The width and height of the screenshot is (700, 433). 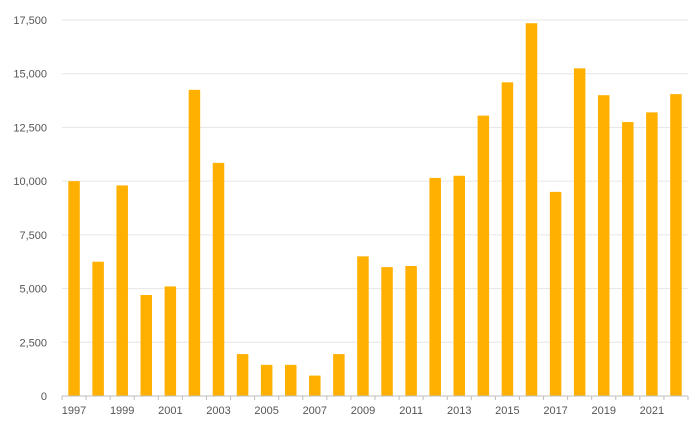 I want to click on bar-2022, so click(x=676, y=245).